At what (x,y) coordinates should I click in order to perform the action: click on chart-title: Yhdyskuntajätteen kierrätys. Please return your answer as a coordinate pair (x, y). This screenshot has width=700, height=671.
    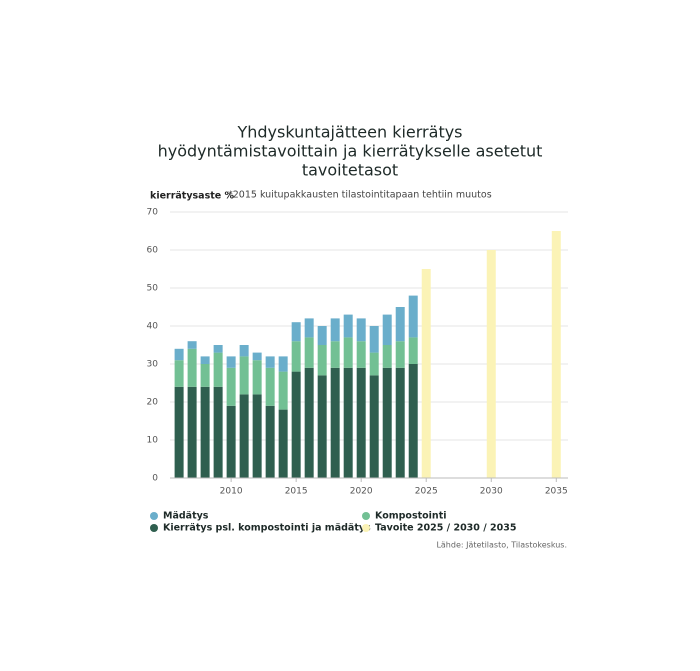
    Looking at the image, I should click on (349, 132).